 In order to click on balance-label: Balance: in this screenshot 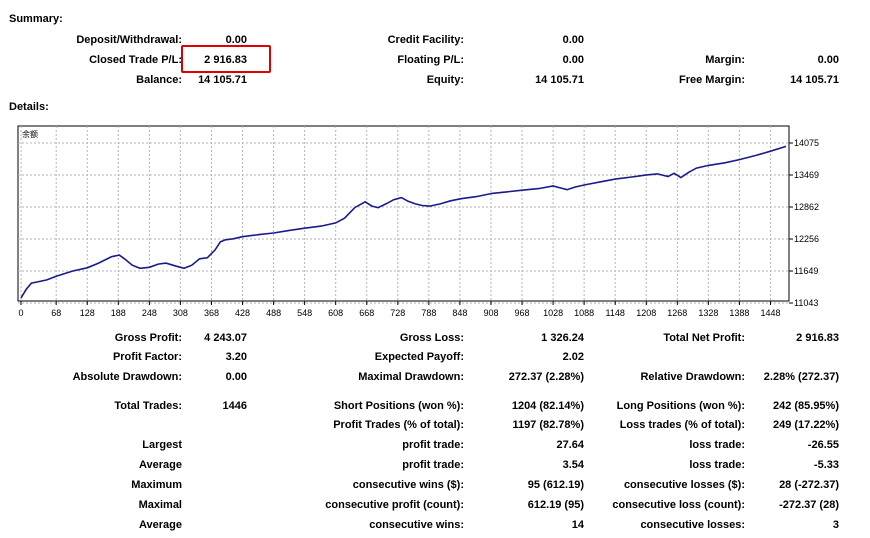, I will do `click(159, 80)`.